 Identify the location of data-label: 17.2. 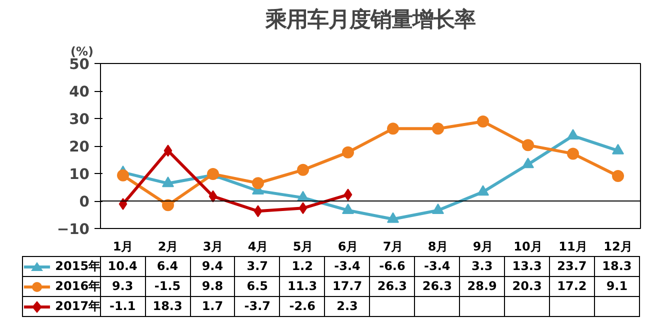
(572, 286).